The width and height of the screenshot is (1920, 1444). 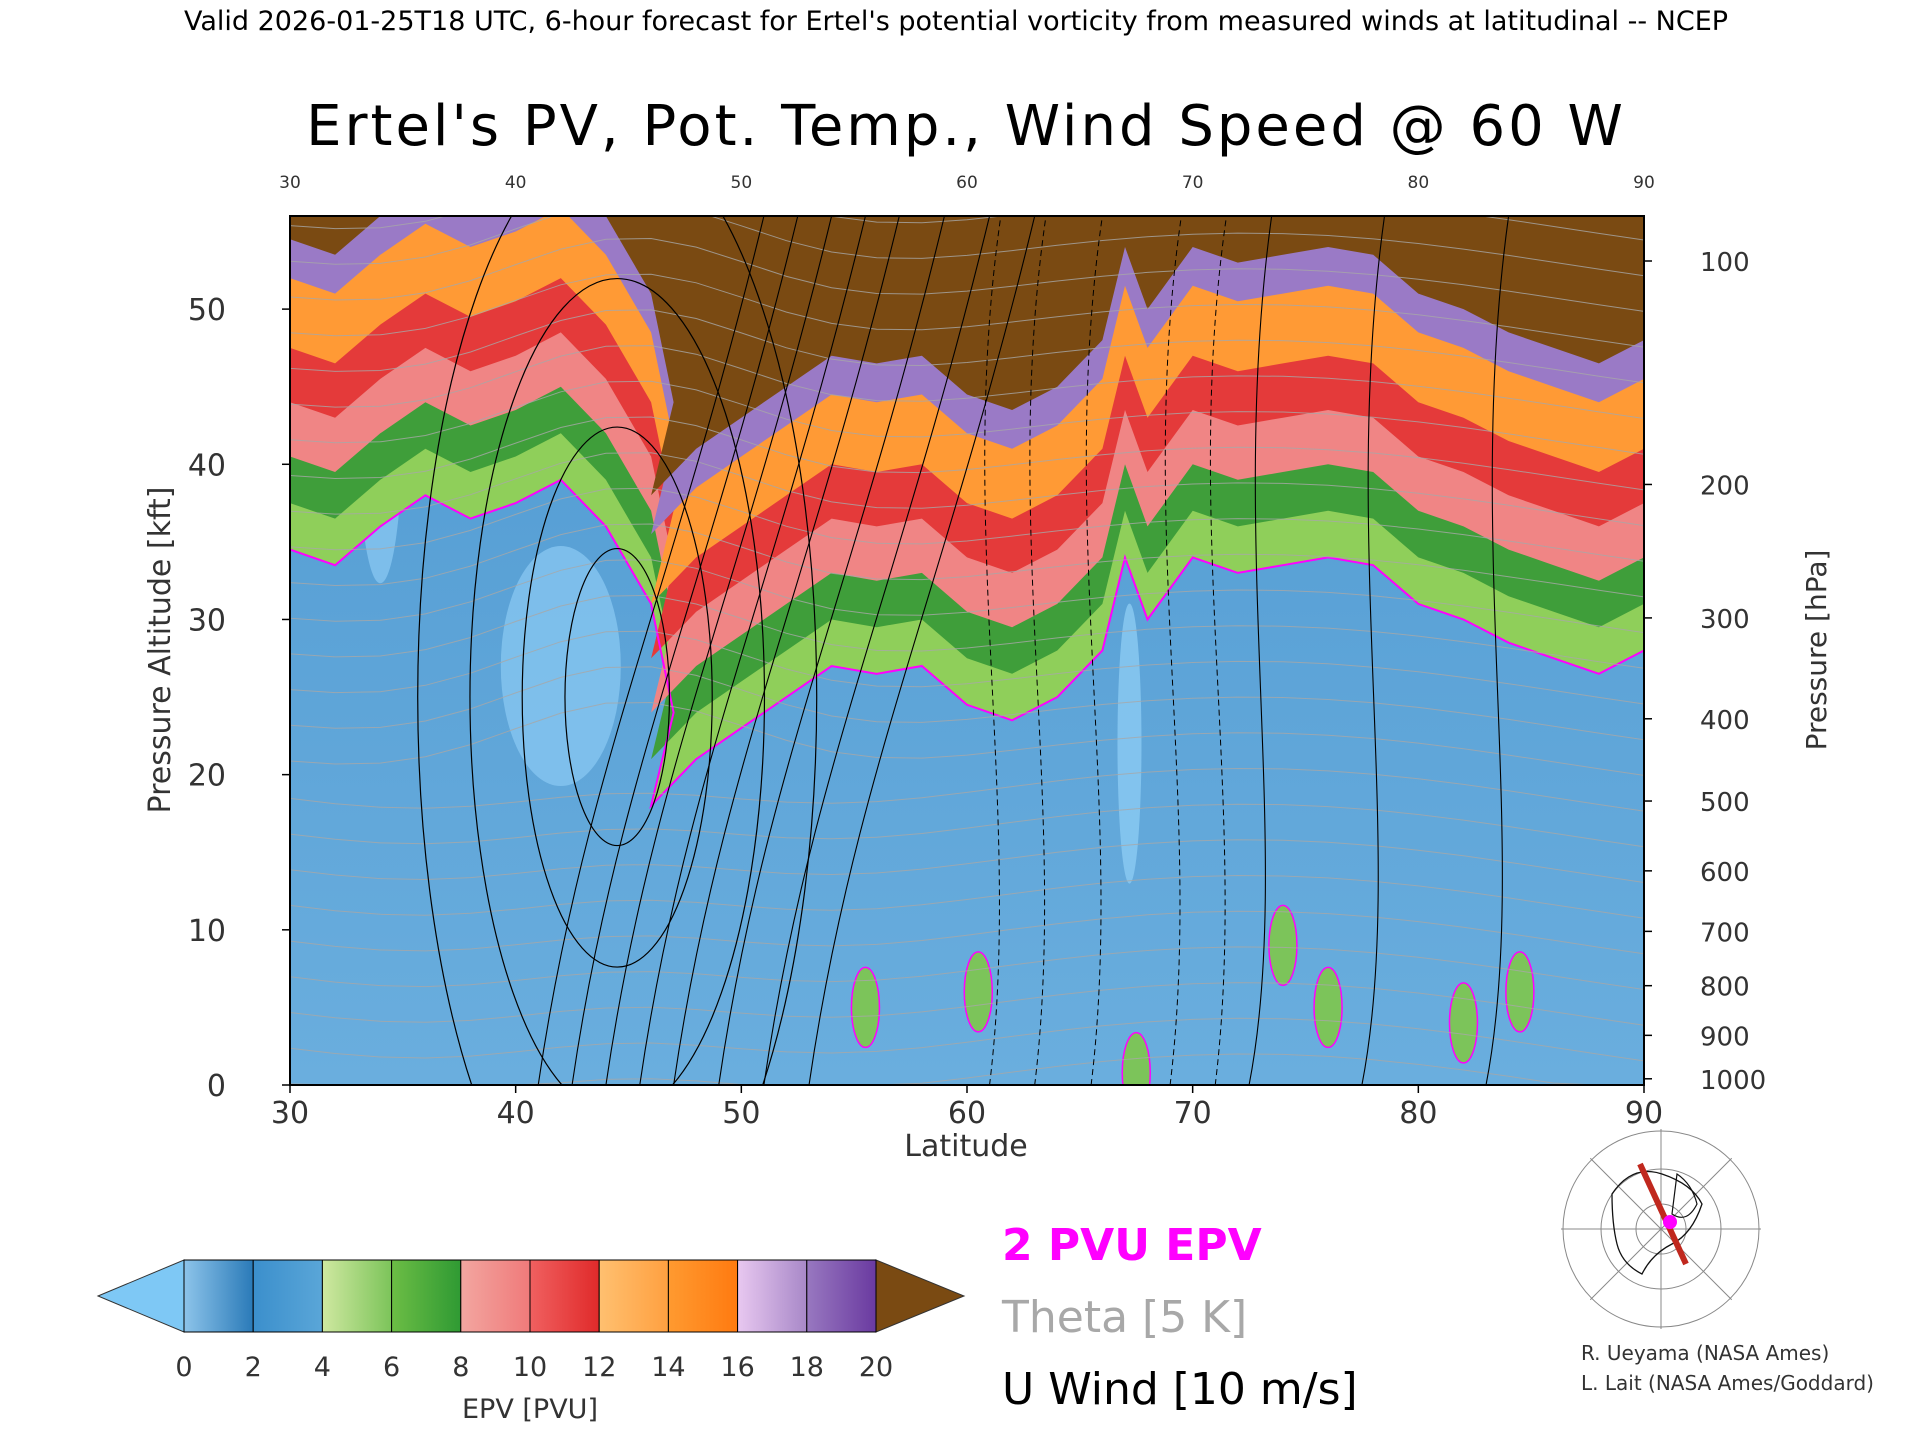 What do you see at coordinates (183, 1367) in the screenshot?
I see `colorbar-tick-label: 0` at bounding box center [183, 1367].